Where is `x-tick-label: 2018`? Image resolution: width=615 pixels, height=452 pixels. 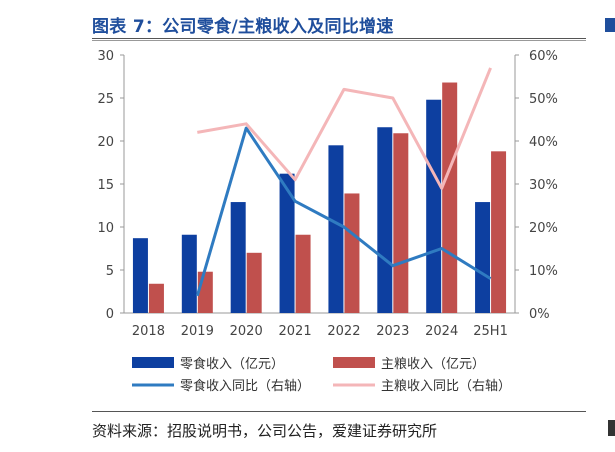
x-tick-label: 2018 is located at coordinates (148, 331).